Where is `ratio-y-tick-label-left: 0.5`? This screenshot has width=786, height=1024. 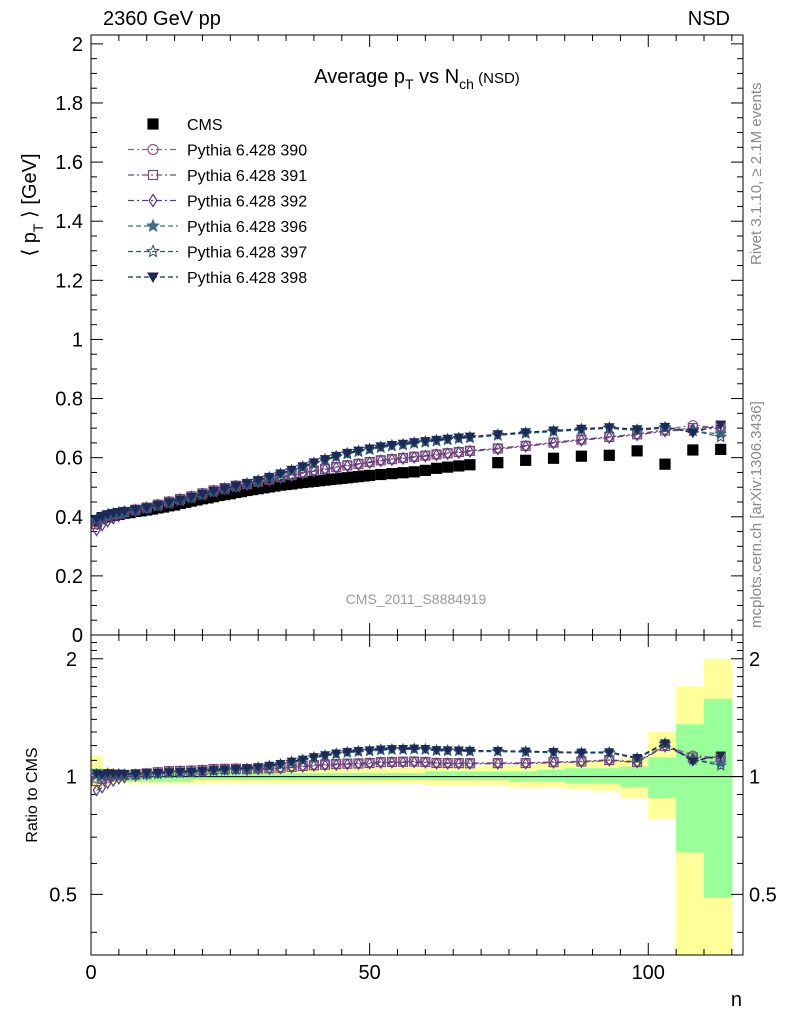 ratio-y-tick-label-left: 0.5 is located at coordinates (63, 895).